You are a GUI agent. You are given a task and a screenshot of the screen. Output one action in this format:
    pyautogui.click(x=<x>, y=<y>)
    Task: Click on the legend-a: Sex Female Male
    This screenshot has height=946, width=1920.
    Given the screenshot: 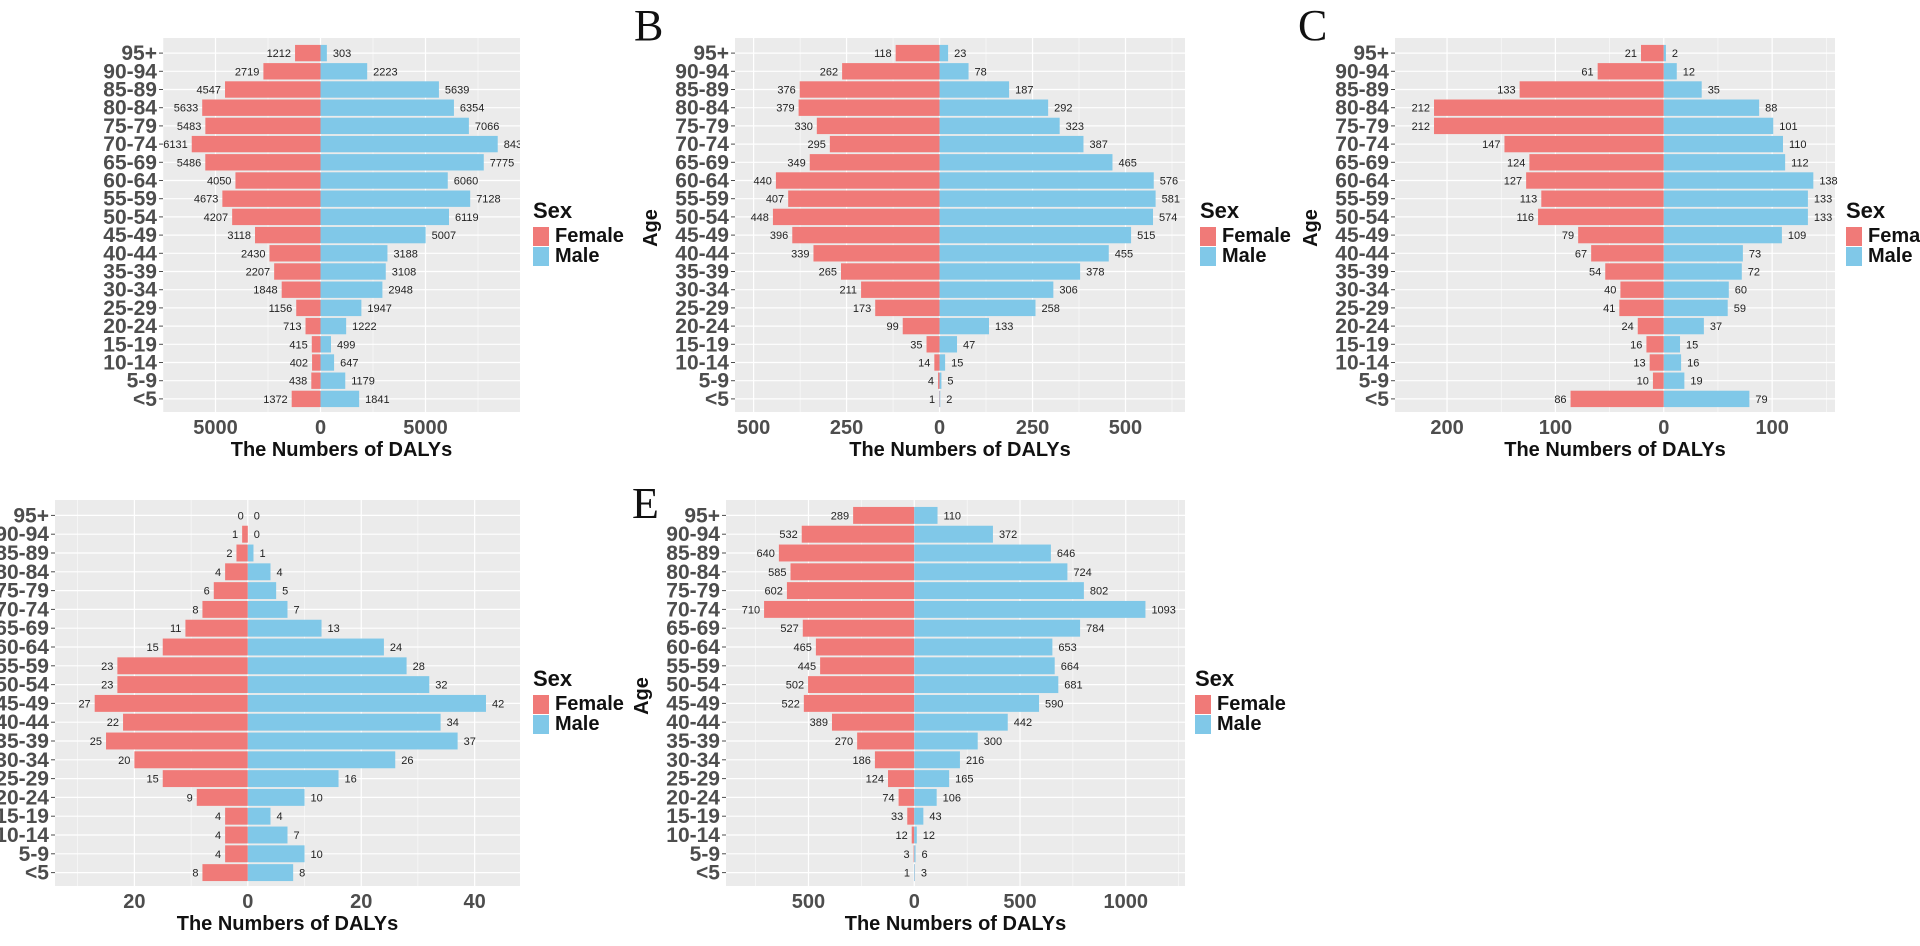 What is the action you would take?
    pyautogui.click(x=578, y=232)
    